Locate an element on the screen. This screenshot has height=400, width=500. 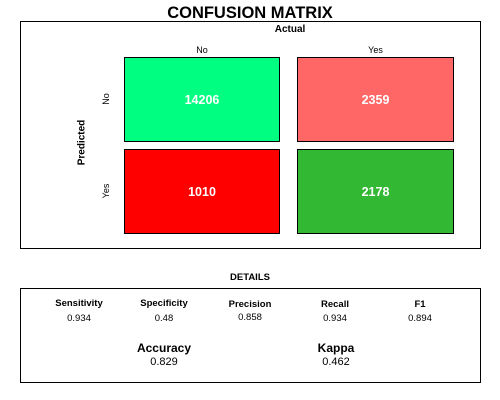
chart-title: CONFUSION MATRIX is located at coordinates (250, 13).